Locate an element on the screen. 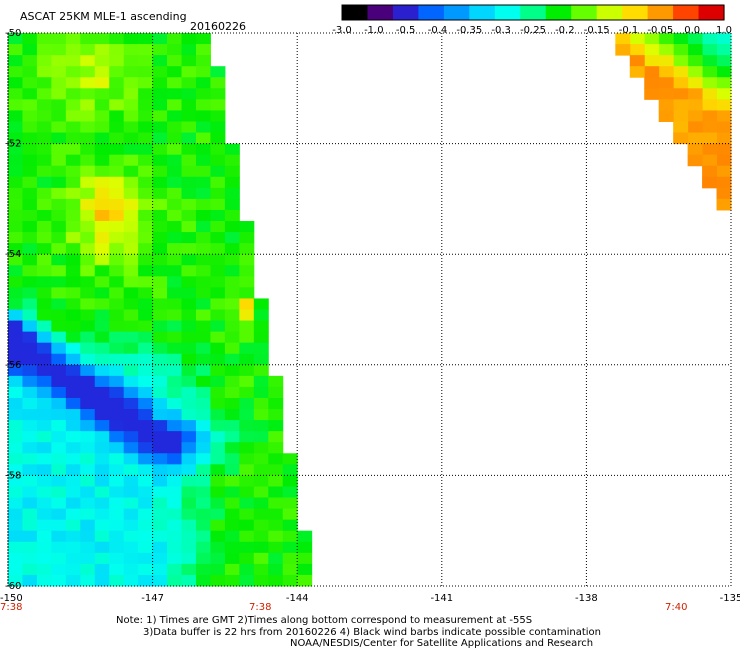 This screenshot has width=740, height=650. colorbar-tick-label: -0.15 is located at coordinates (597, 30).